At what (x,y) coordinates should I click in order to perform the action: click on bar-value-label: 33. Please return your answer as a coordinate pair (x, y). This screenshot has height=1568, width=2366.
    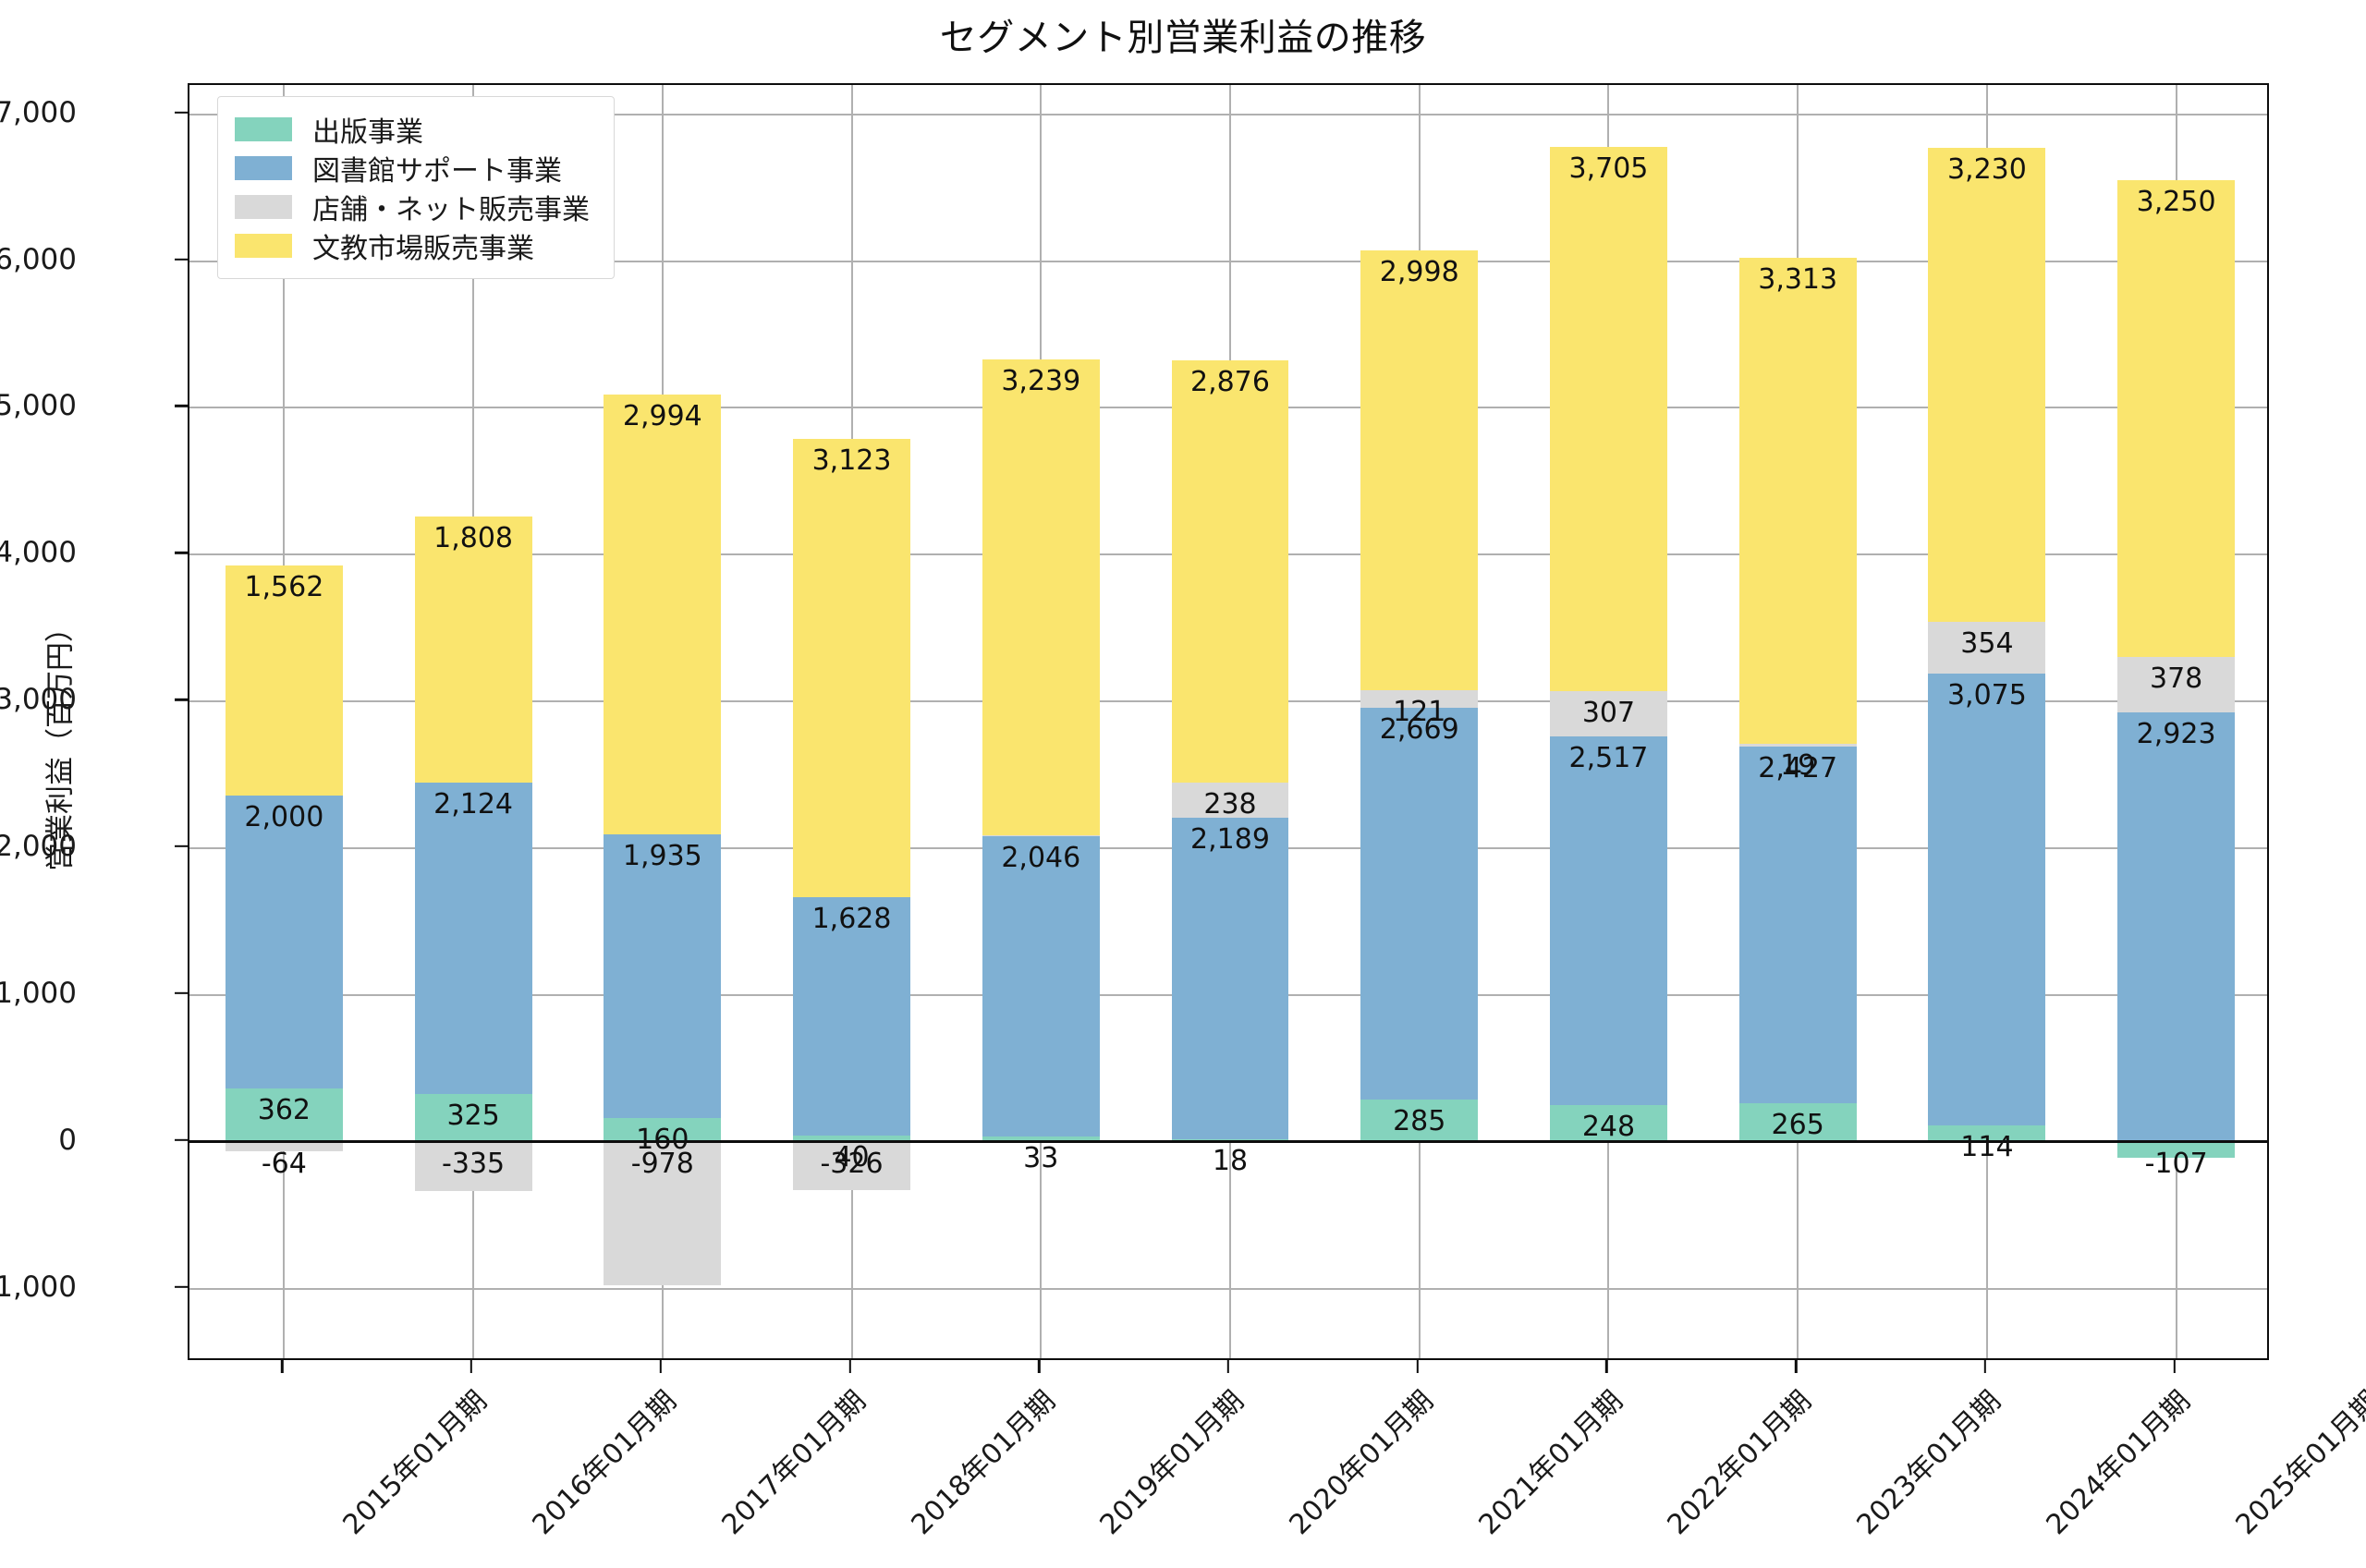
    Looking at the image, I should click on (1041, 1158).